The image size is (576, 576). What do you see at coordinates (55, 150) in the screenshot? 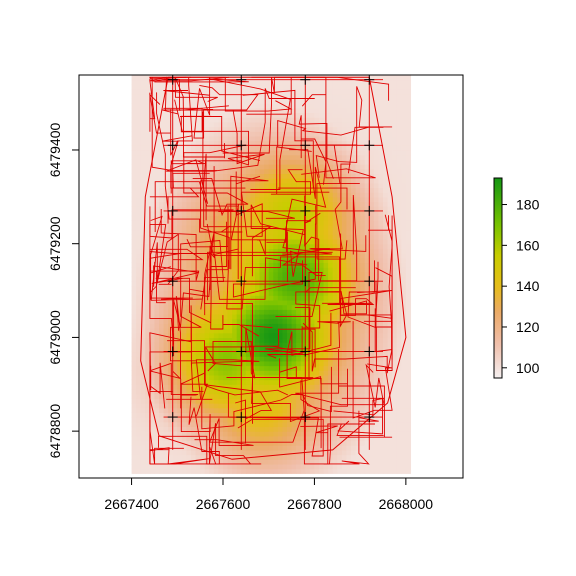
I see `y-tick-label: 6479400` at bounding box center [55, 150].